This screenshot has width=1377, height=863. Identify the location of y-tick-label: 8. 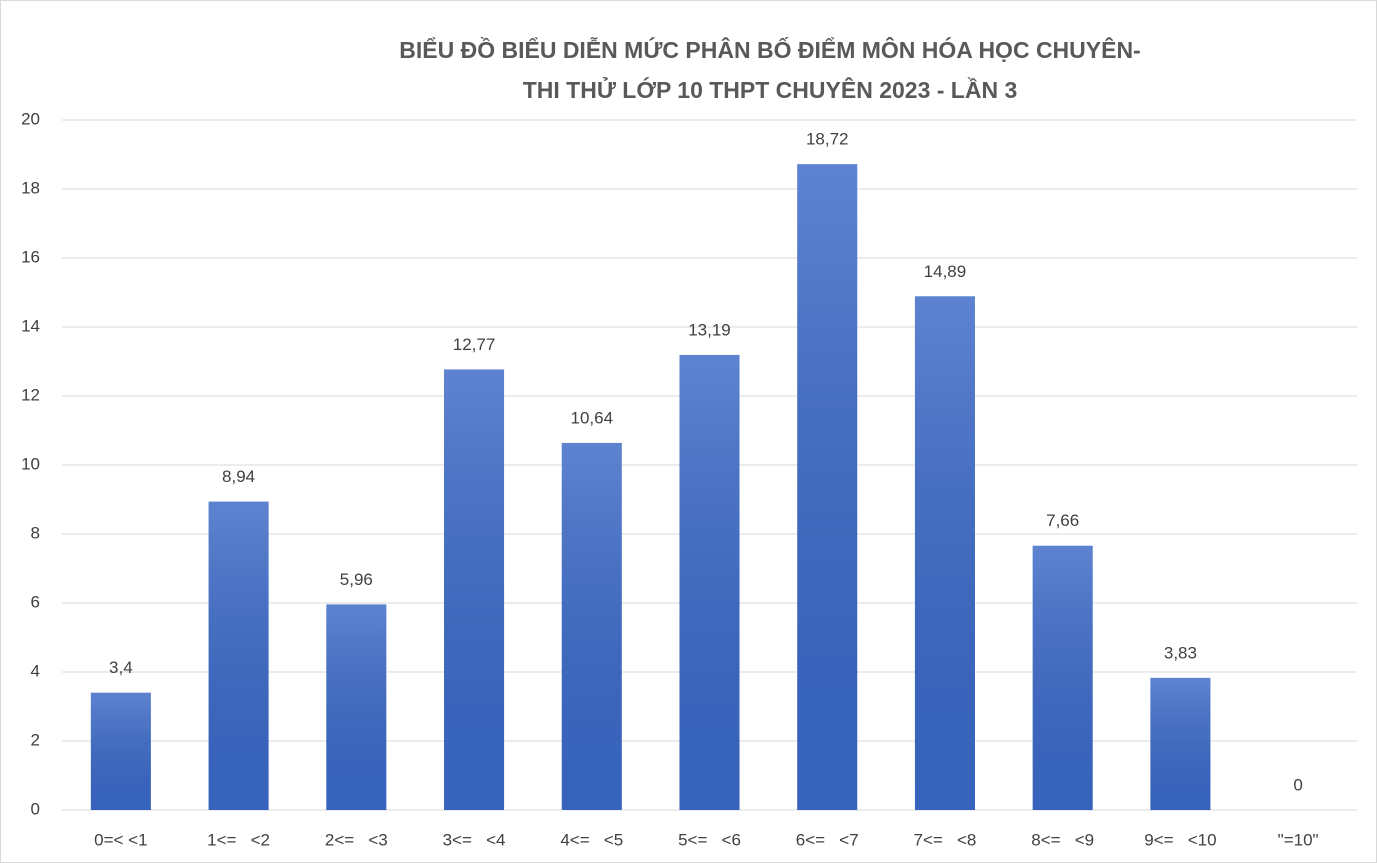
(35, 532).